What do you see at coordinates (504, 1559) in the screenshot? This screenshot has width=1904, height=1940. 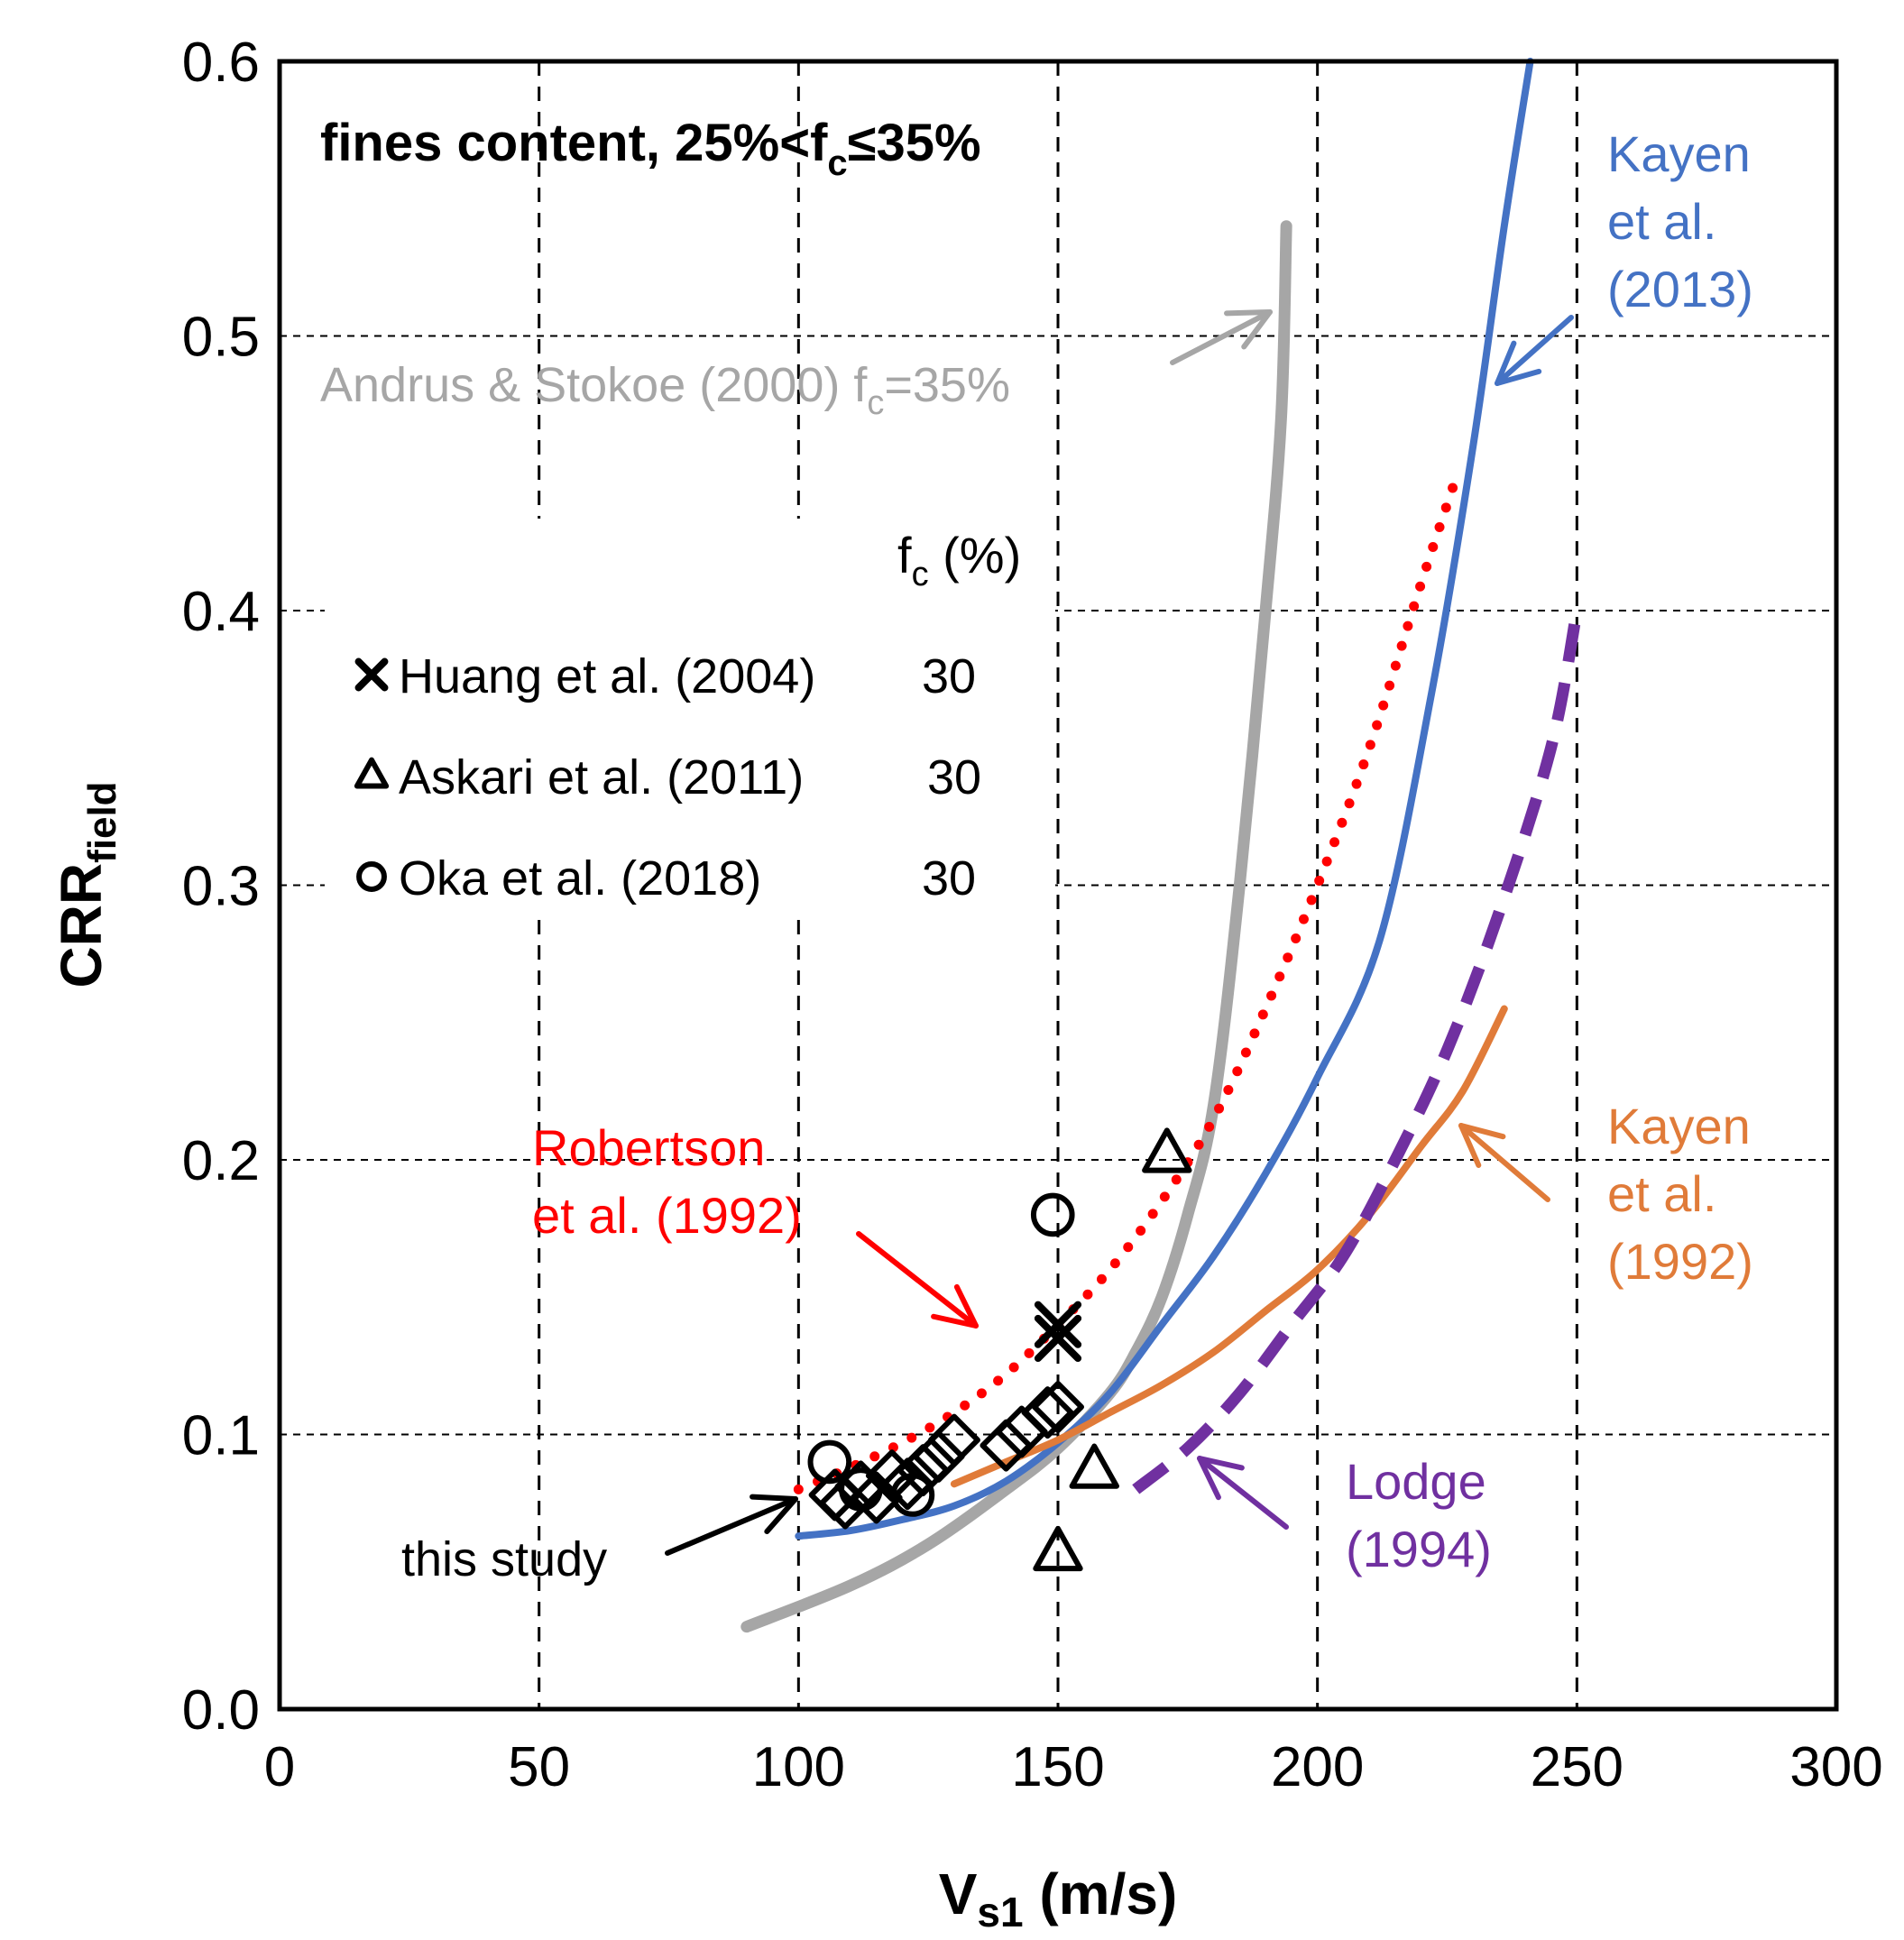 I see `this-study-label: this study` at bounding box center [504, 1559].